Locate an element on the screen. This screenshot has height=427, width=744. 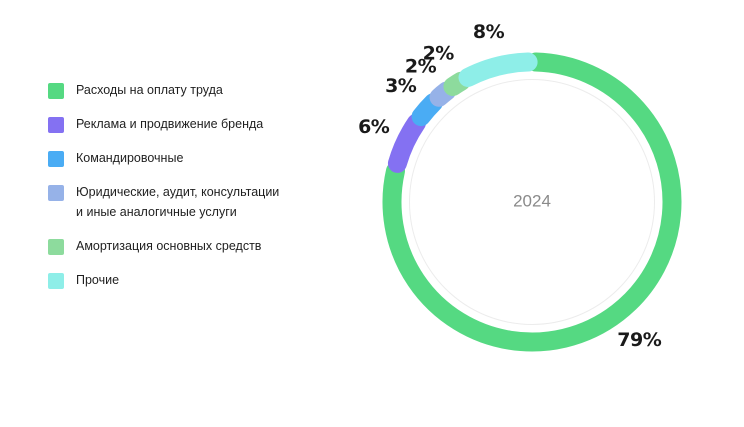
slice-value-label: 79% is located at coordinates (639, 340).